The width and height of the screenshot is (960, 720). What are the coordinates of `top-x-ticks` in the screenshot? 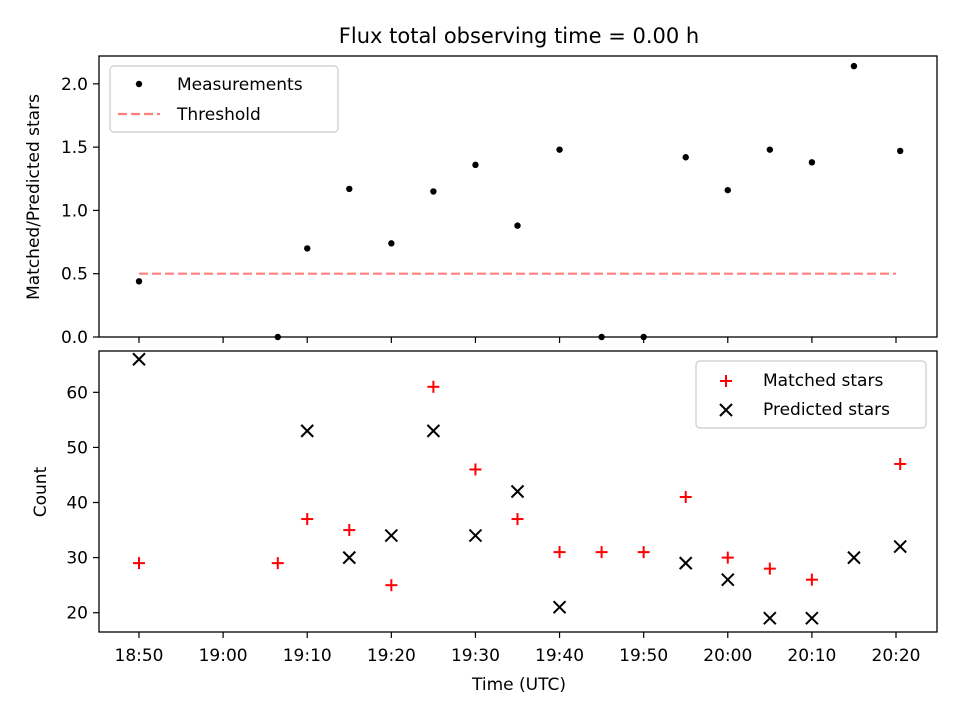 It's located at (517, 340).